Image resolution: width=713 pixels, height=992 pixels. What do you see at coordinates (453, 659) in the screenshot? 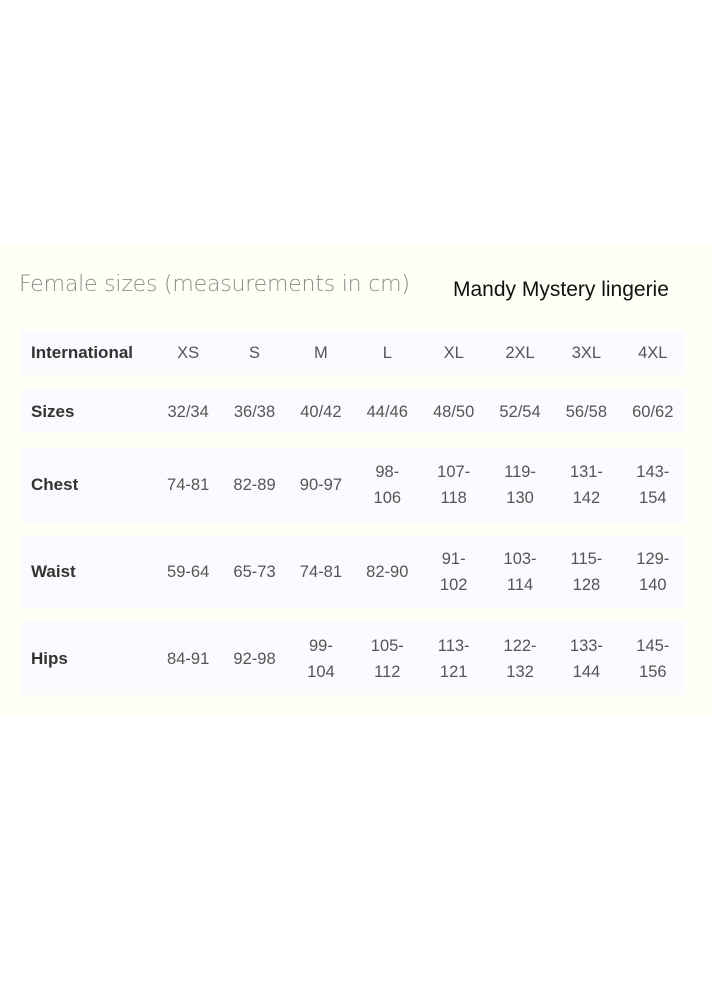
I see `table-cell: 113- 121` at bounding box center [453, 659].